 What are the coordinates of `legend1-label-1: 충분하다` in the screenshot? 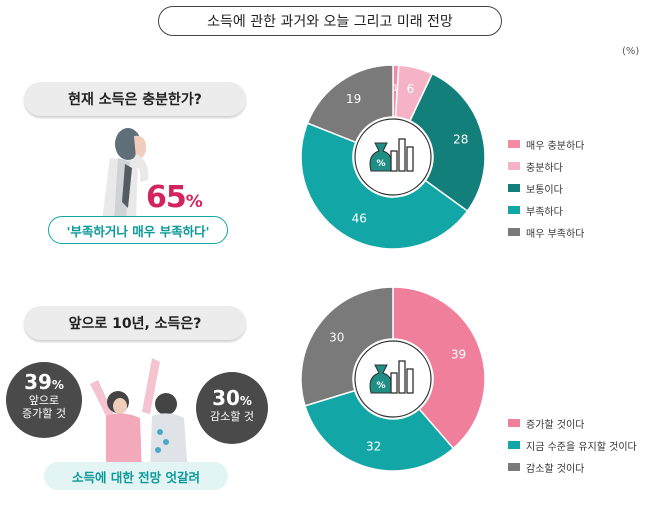 It's located at (544, 168).